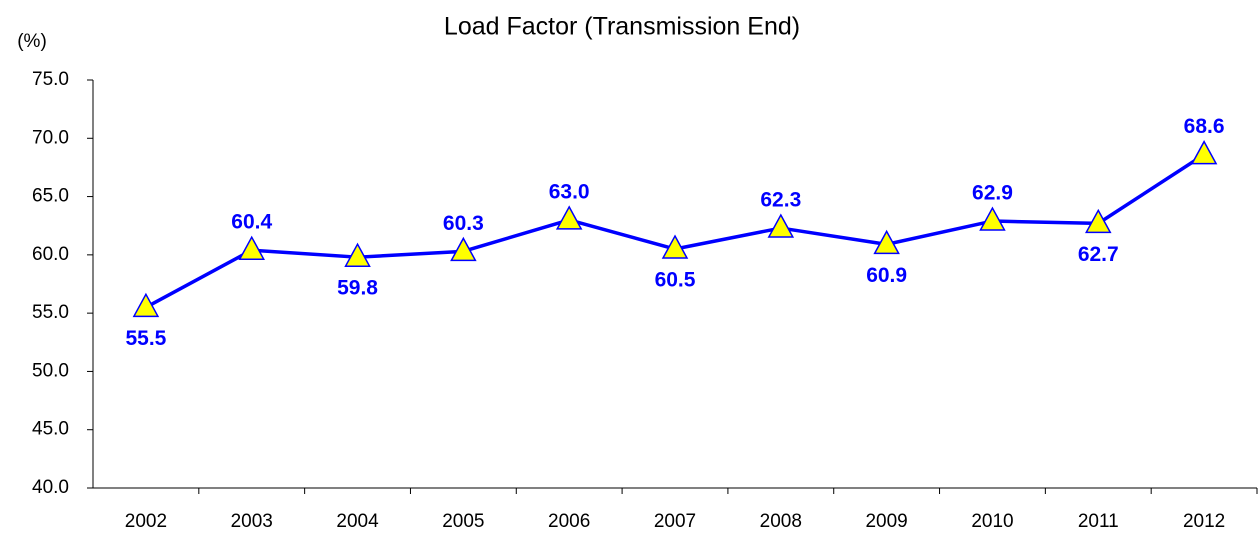 The image size is (1258, 537). I want to click on x-tick-label: 2006, so click(569, 521).